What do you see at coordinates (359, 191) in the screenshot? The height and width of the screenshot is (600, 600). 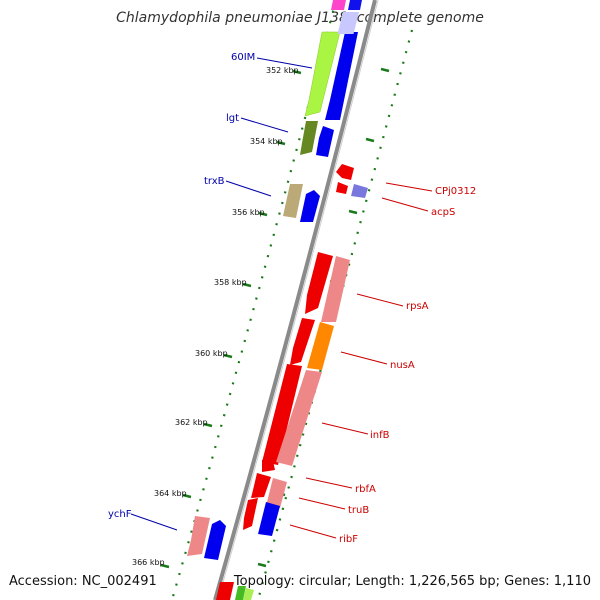 I see `gene-acpS-lilac` at bounding box center [359, 191].